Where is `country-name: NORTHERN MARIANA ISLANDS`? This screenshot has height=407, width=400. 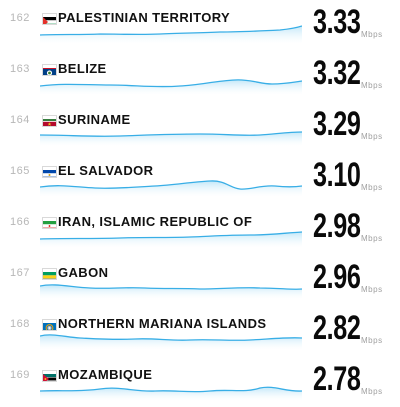
country-name: NORTHERN MARIANA ISLANDS is located at coordinates (162, 323).